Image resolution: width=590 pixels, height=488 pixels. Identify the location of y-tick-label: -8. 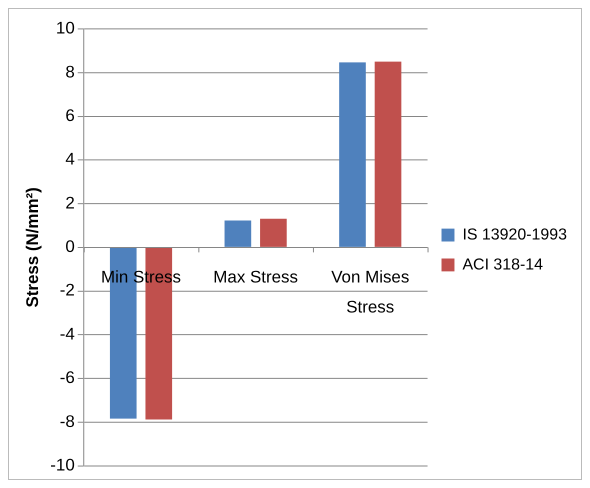
(67, 421).